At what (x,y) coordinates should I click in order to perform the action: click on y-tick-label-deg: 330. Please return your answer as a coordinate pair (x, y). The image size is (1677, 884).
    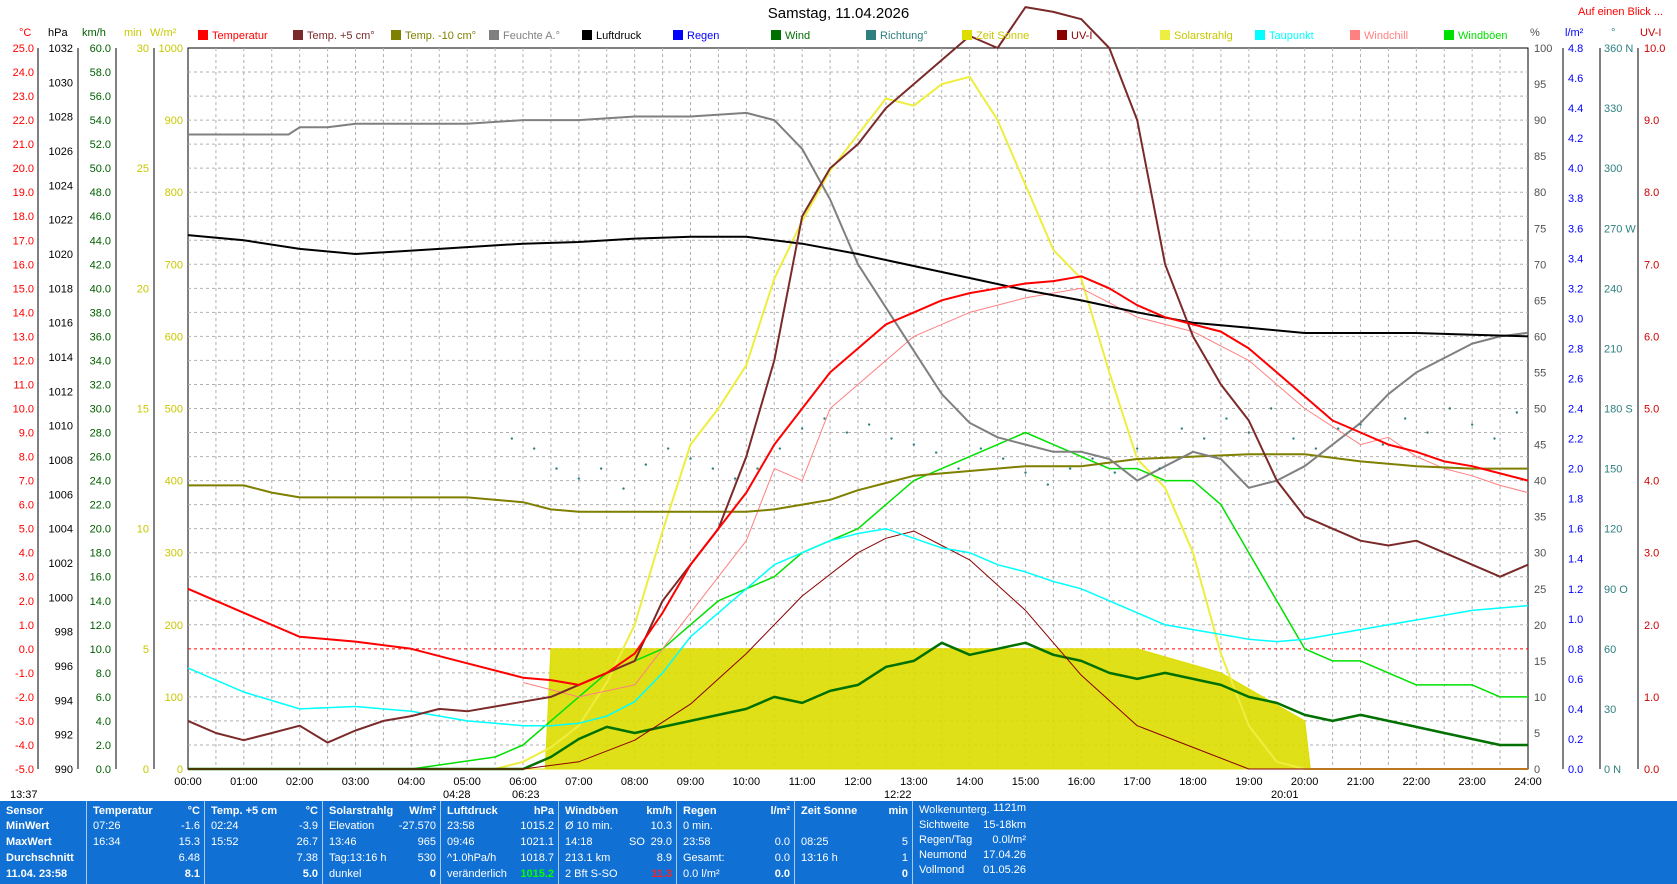
    Looking at the image, I should click on (1613, 109).